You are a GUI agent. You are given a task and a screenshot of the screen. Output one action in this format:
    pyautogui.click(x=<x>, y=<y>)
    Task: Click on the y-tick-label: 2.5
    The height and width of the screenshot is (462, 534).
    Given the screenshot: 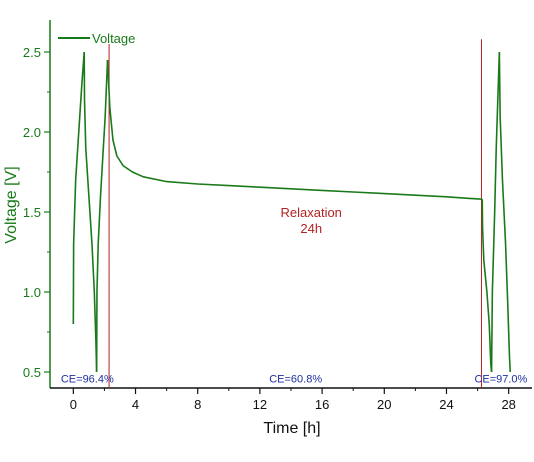 What is the action you would take?
    pyautogui.click(x=32, y=52)
    